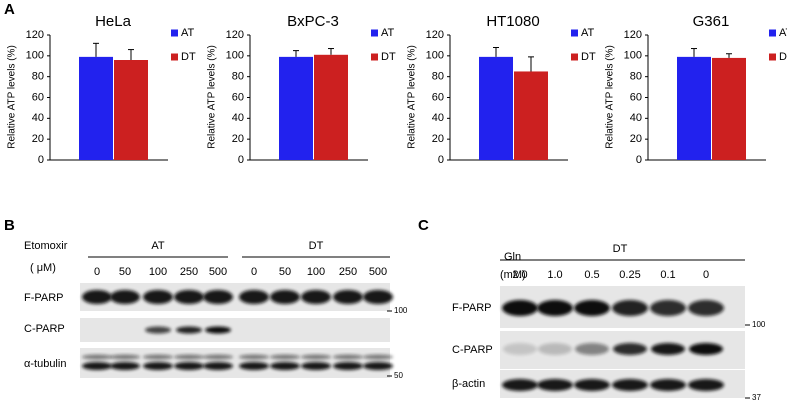  I want to click on marker-label: 100, so click(401, 310).